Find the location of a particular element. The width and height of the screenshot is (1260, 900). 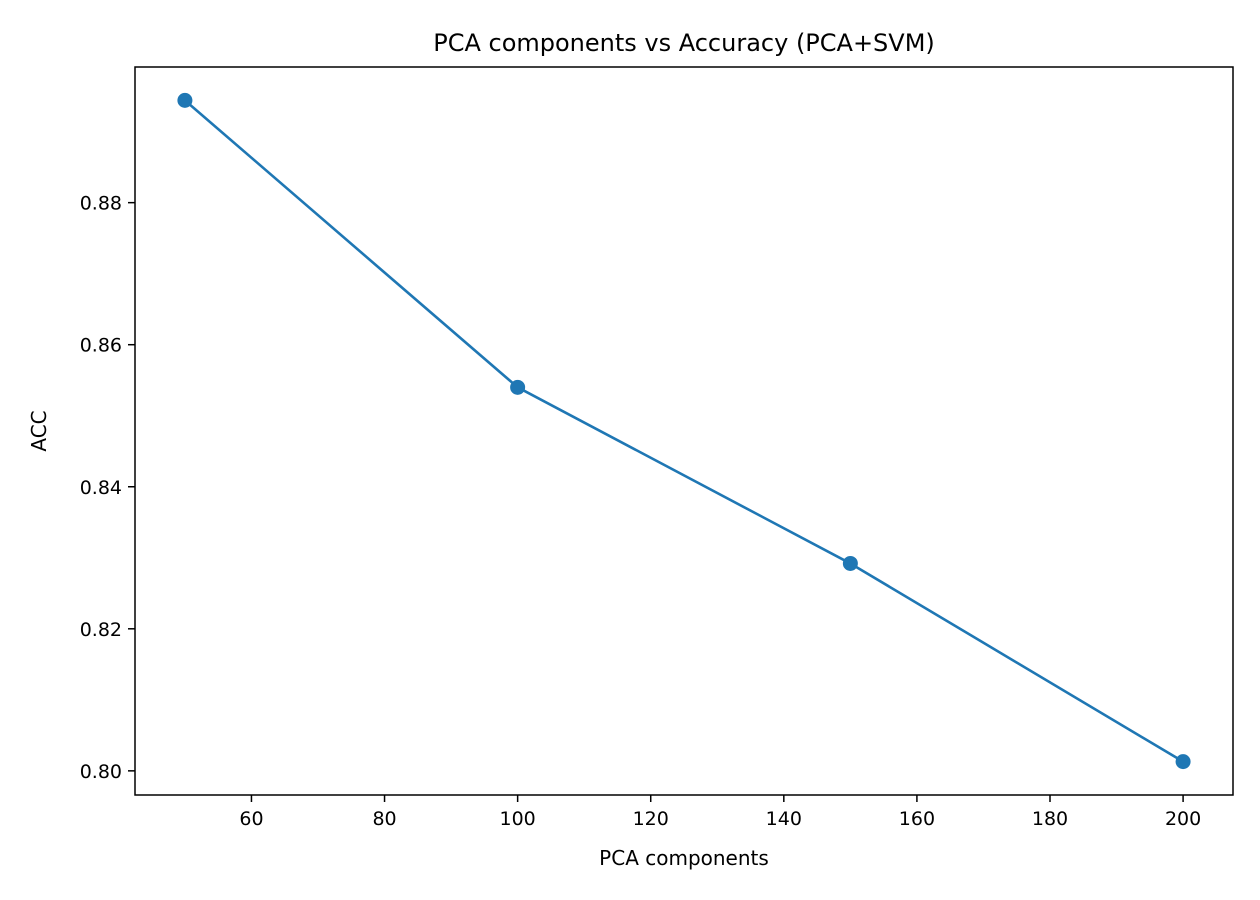

y-axis: 0.80 0.82 0.84 0.86 0.88 is located at coordinates (107, 488).